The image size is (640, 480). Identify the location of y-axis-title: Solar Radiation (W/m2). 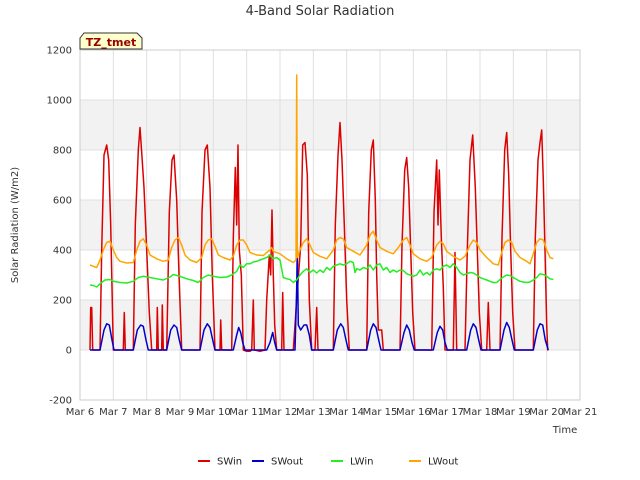
(15, 225).